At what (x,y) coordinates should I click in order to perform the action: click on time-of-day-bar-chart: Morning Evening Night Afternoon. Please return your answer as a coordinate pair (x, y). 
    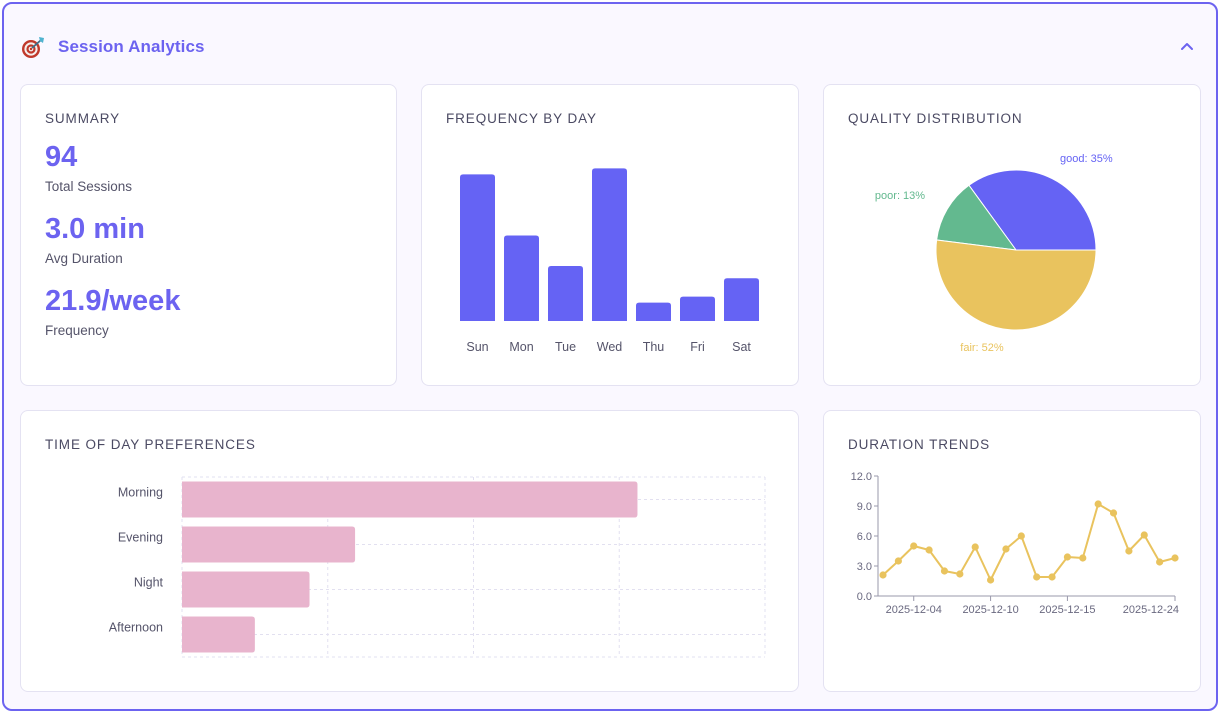
    Looking at the image, I should click on (437, 567).